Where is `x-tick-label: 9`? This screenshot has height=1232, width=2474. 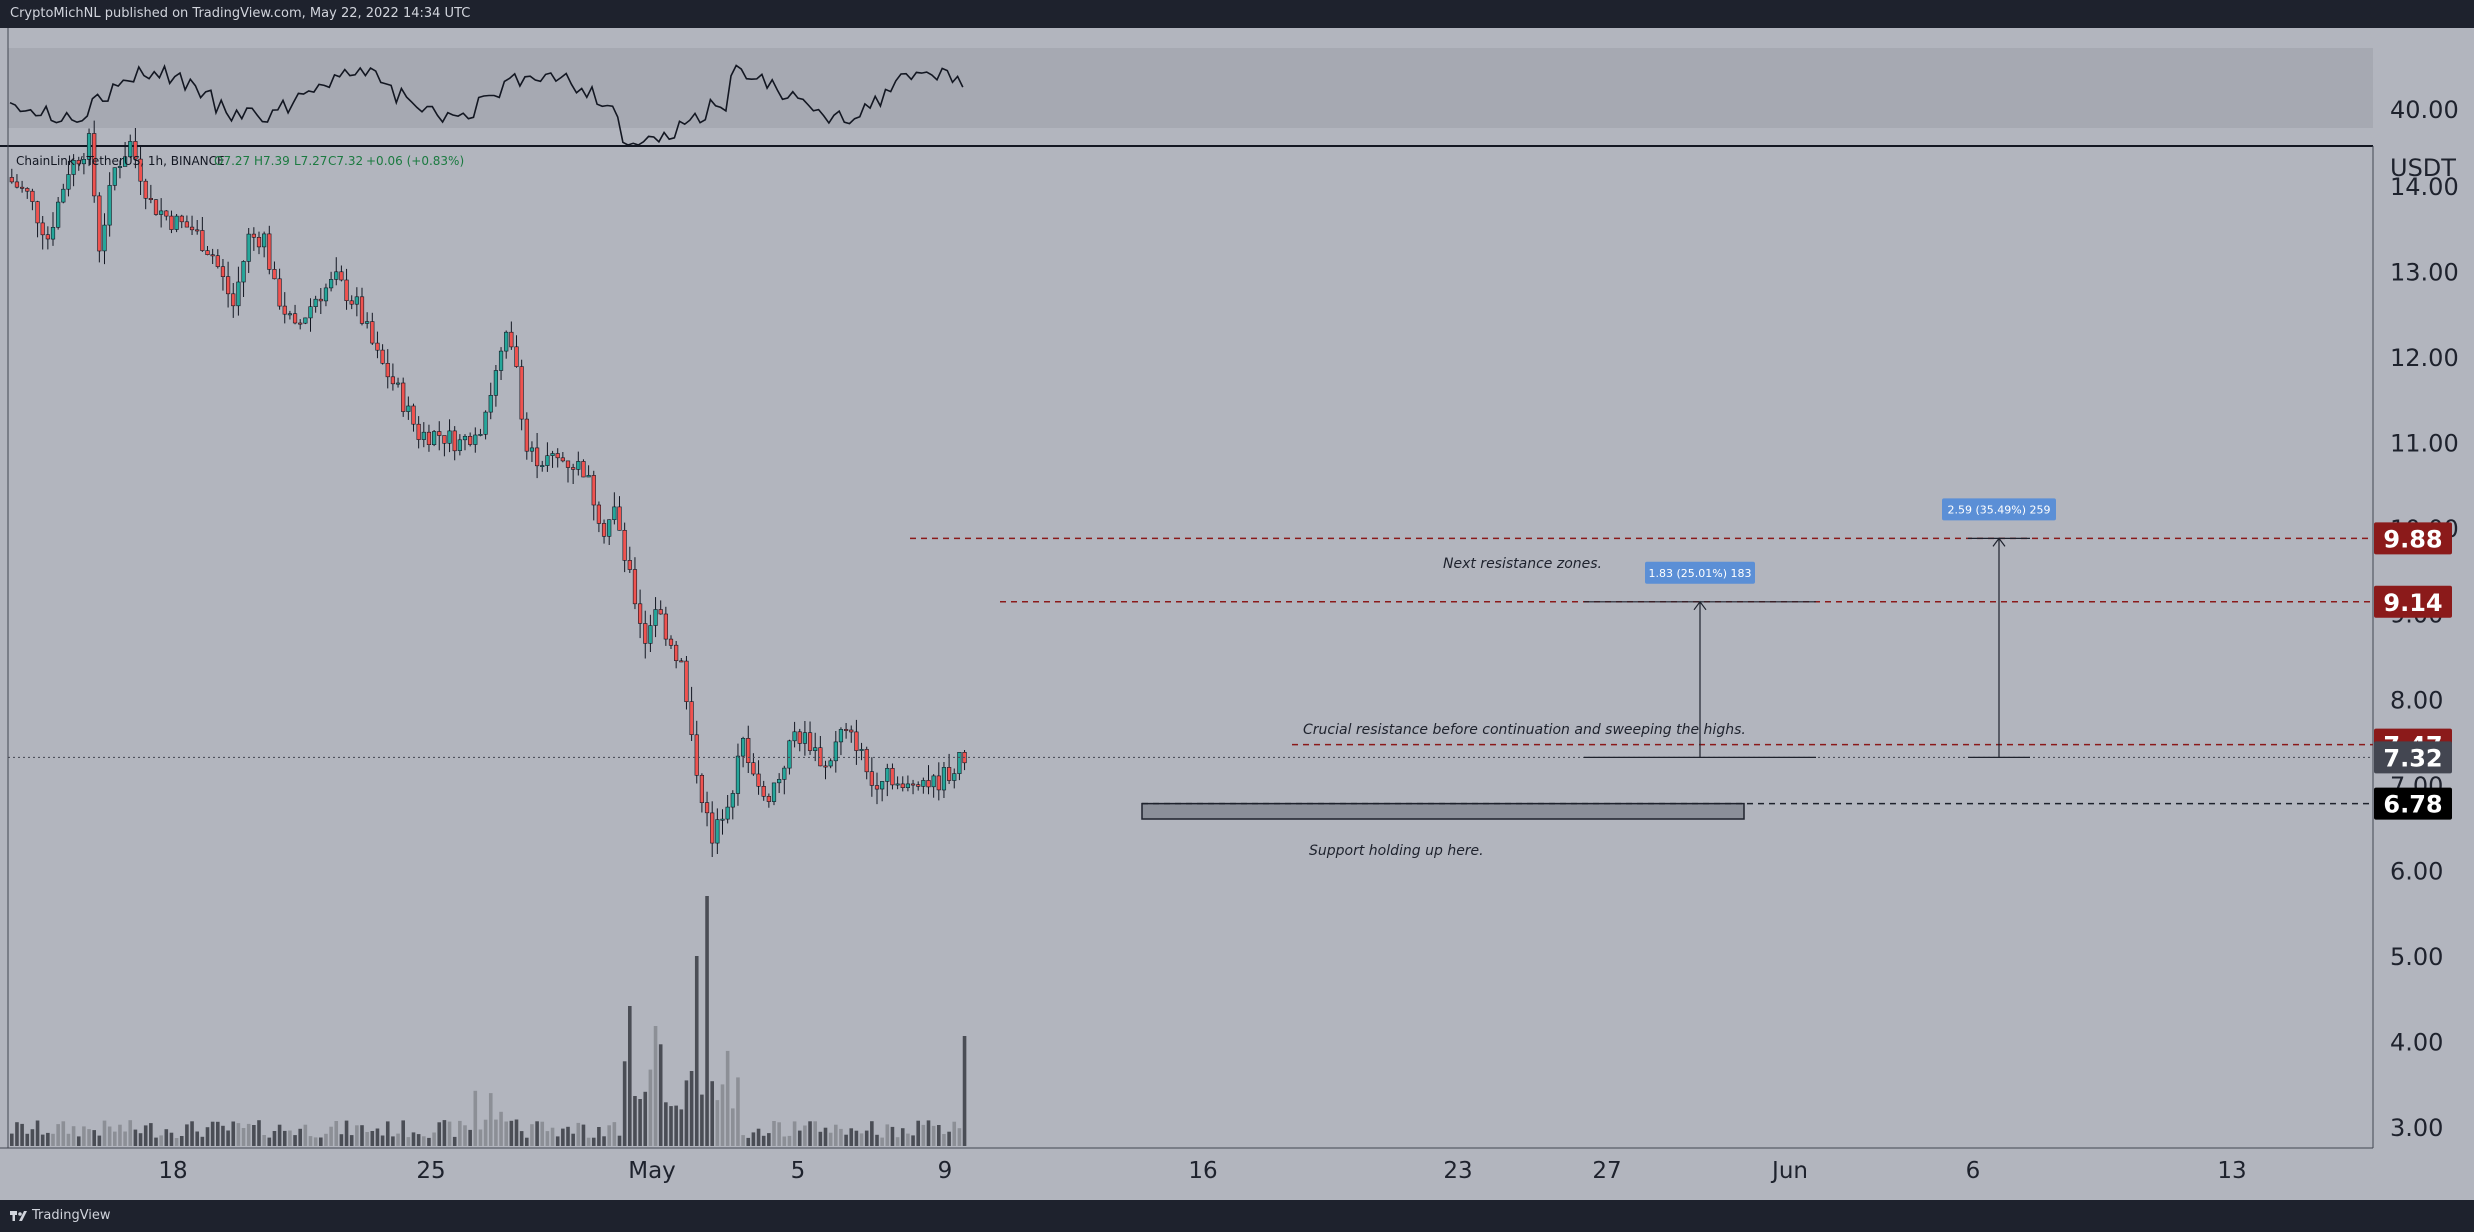 x-tick-label: 9 is located at coordinates (945, 1171).